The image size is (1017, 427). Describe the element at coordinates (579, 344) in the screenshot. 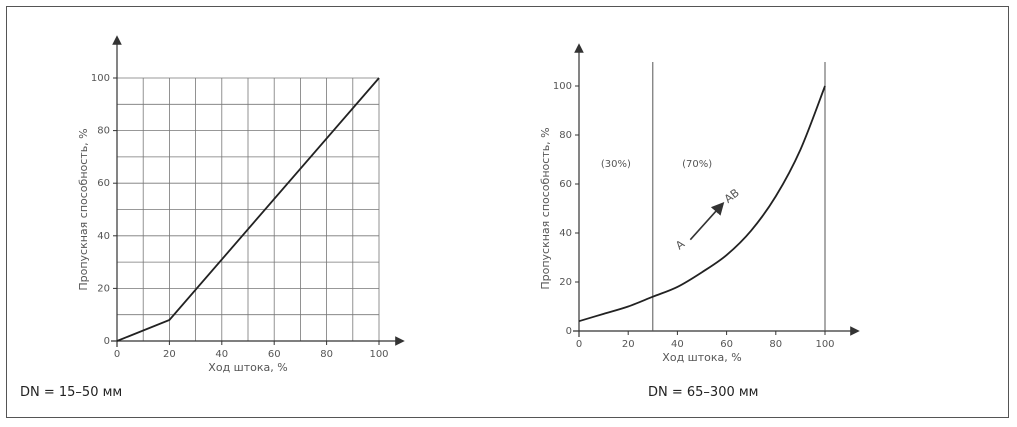

I see `c2-x-tick-label: 0` at that location.